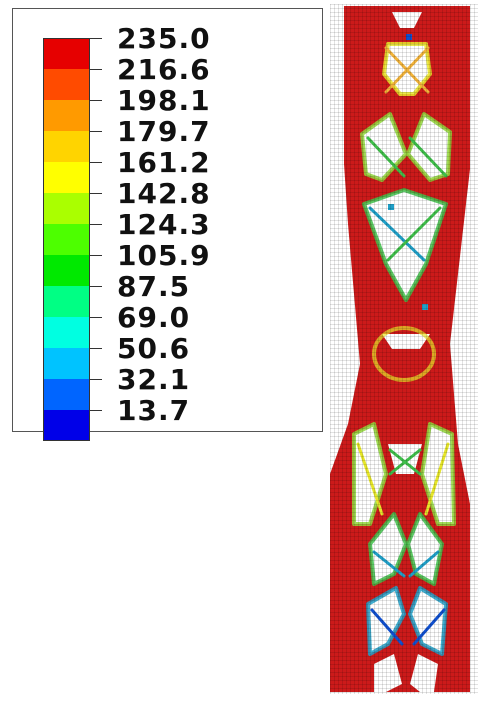 This screenshot has width=486, height=707. Describe the element at coordinates (164, 69) in the screenshot. I see `legend-label: 216.6` at that location.